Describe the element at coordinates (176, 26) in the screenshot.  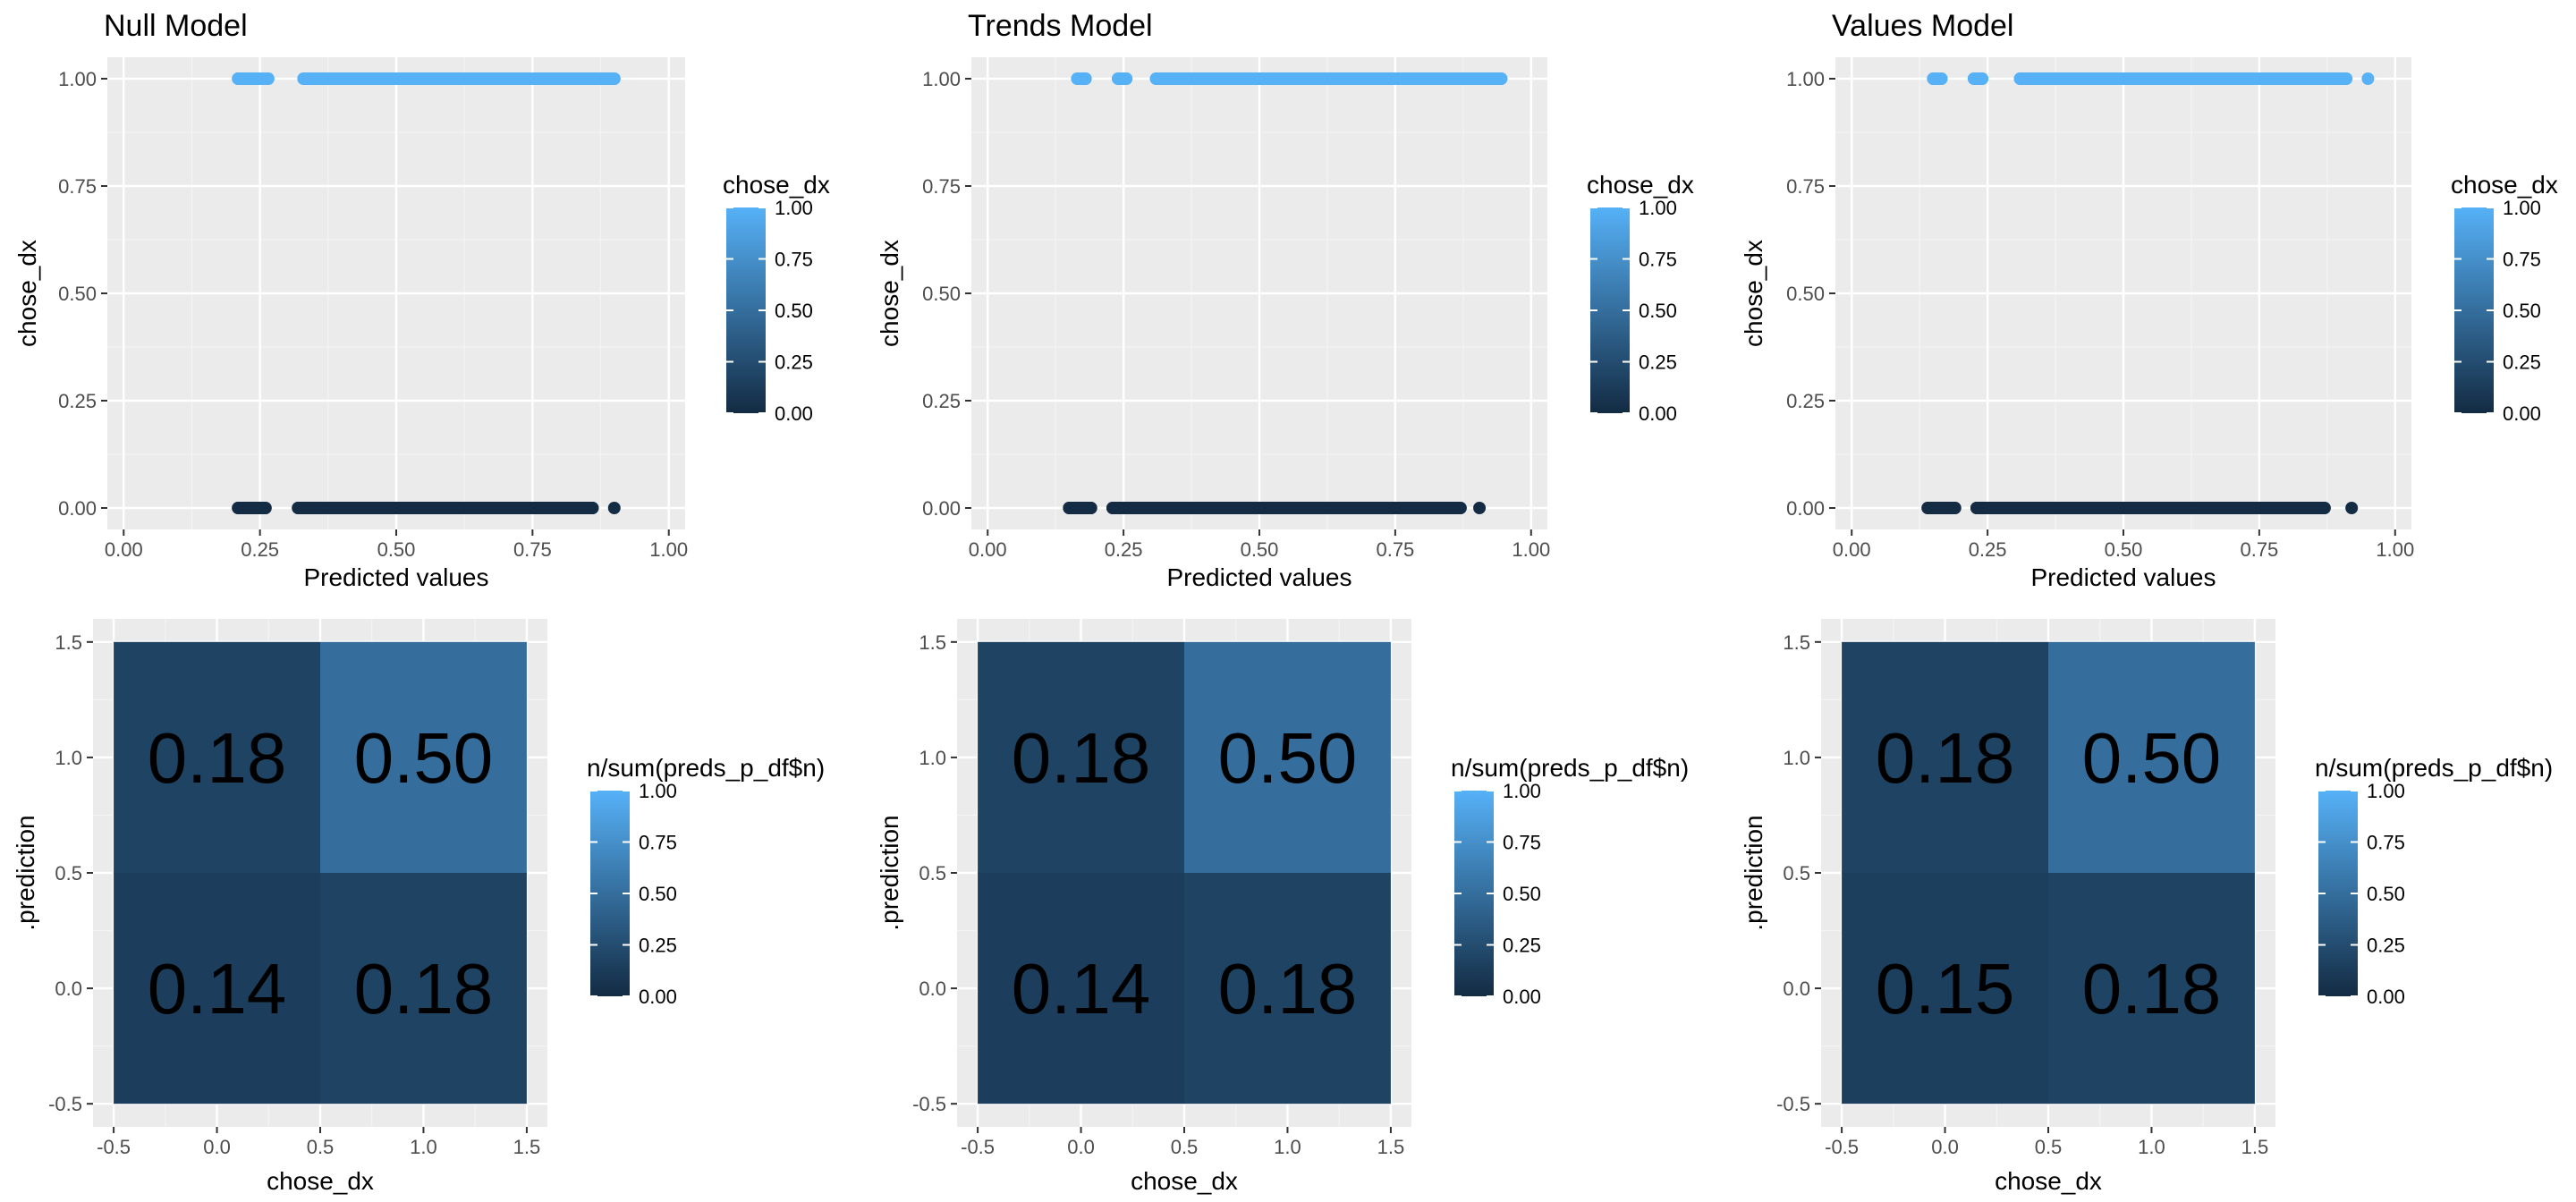
I see `chart-title: Null Model` at that location.